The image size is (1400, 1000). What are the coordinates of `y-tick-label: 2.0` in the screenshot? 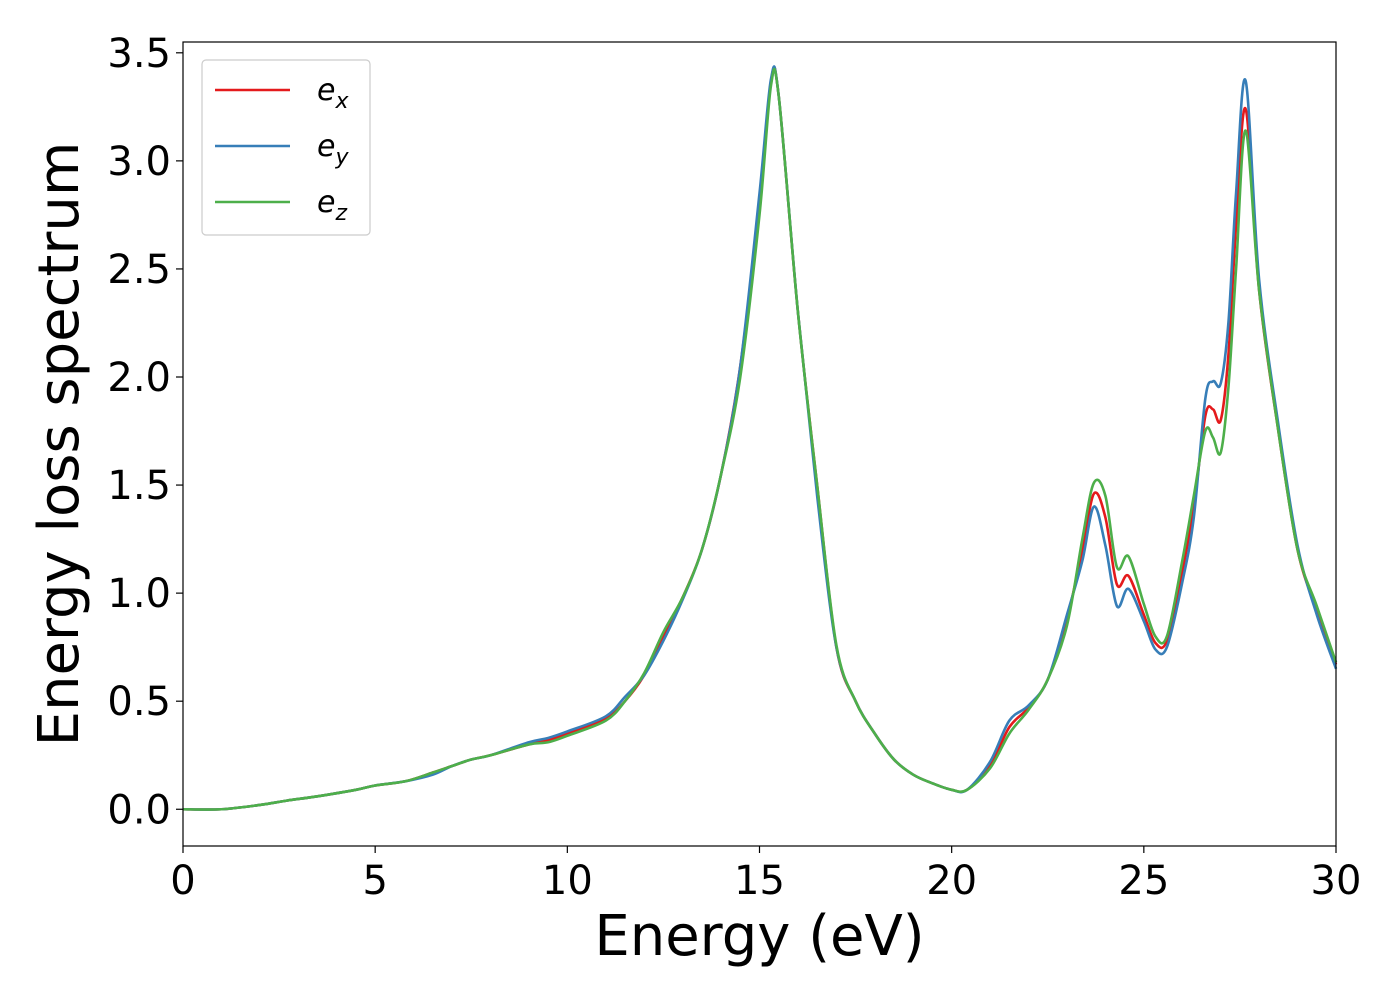 It's located at (139, 378).